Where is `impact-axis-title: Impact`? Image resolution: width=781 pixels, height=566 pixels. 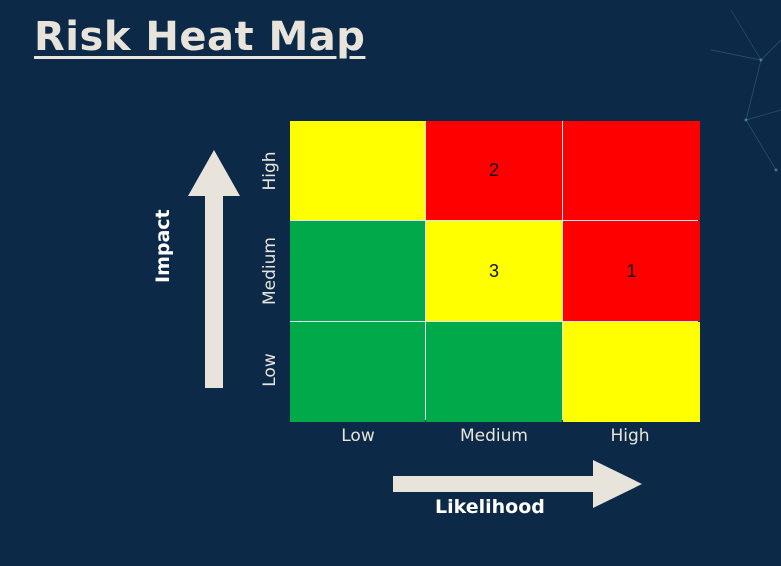
impact-axis-title: Impact is located at coordinates (163, 246).